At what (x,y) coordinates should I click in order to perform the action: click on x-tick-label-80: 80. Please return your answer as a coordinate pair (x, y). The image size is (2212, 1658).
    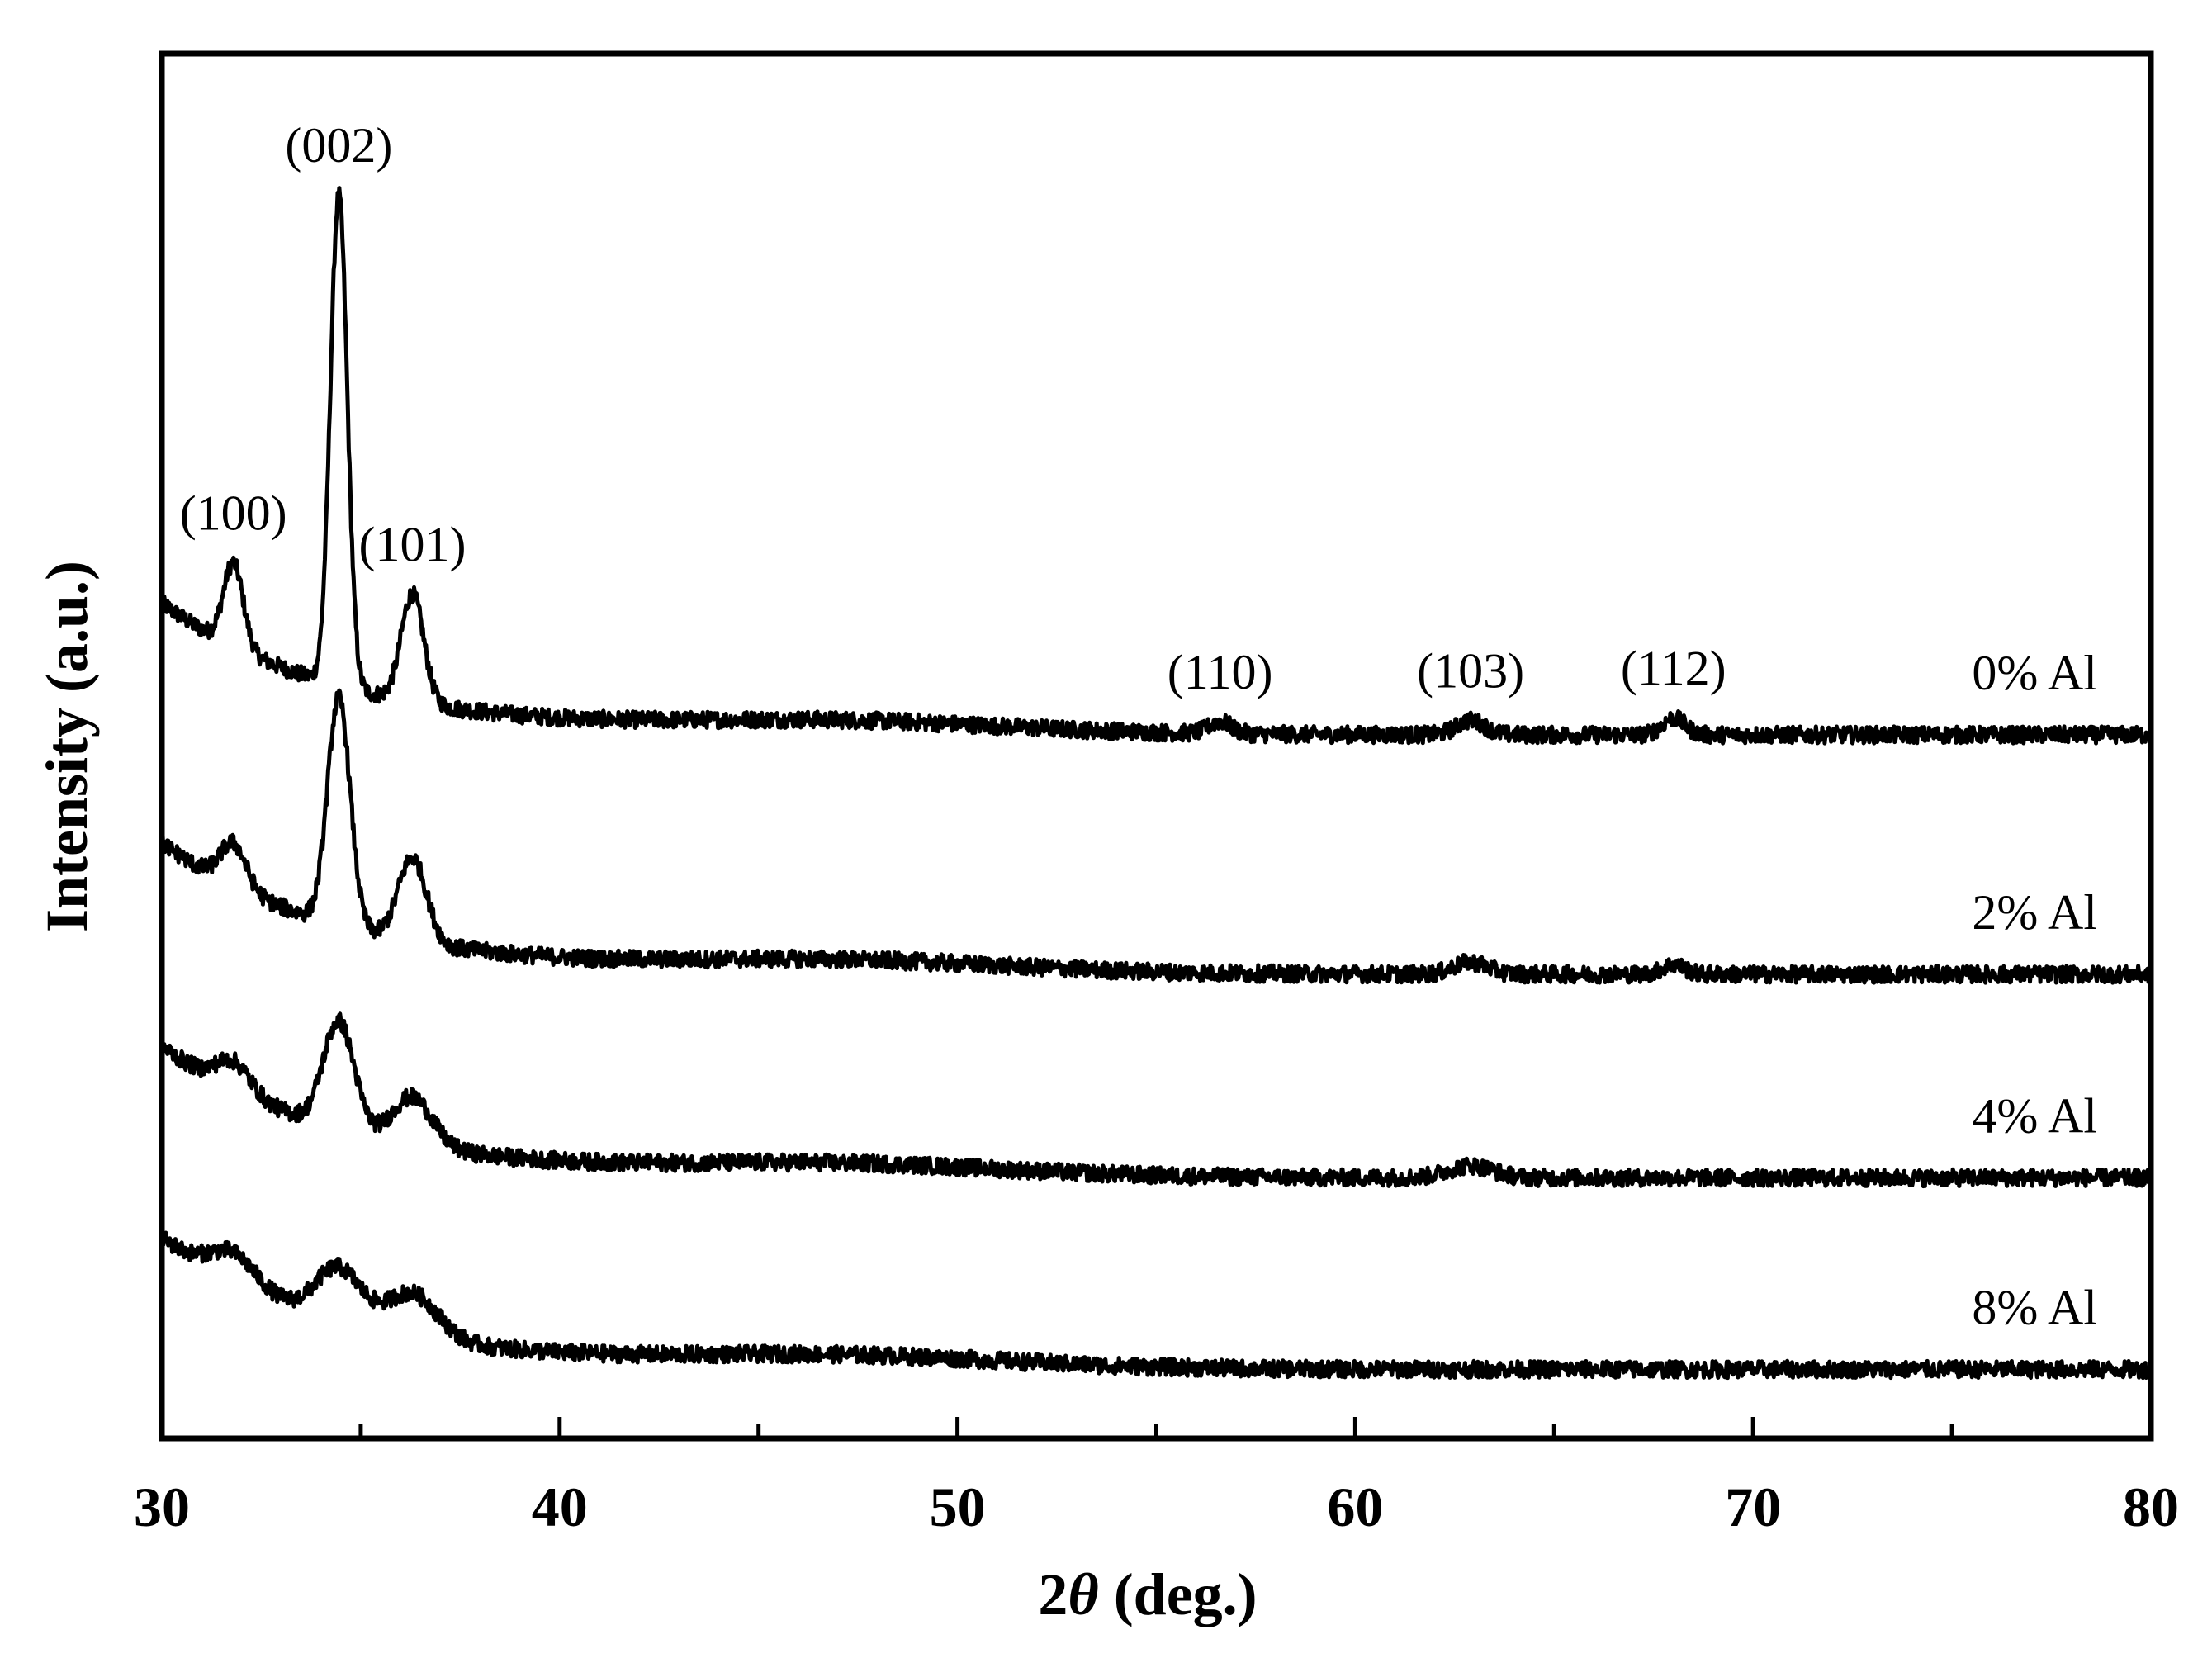
    Looking at the image, I should click on (2151, 1507).